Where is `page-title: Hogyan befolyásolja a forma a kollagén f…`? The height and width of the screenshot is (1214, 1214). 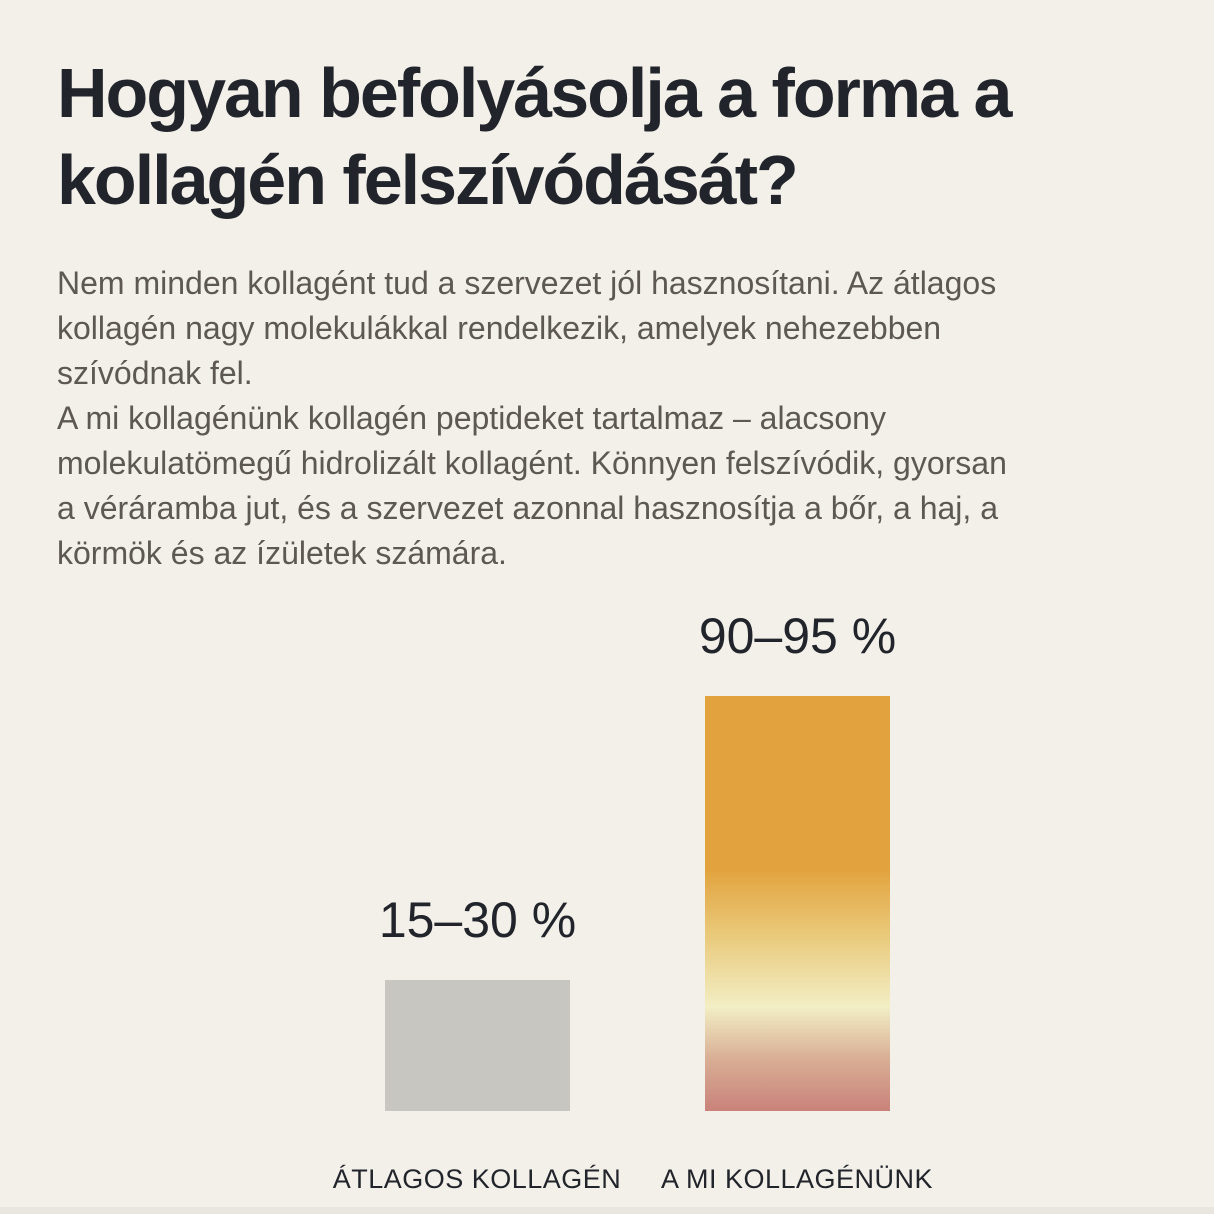
page-title: Hogyan befolyásolja a forma a kollagén f… is located at coordinates (534, 136).